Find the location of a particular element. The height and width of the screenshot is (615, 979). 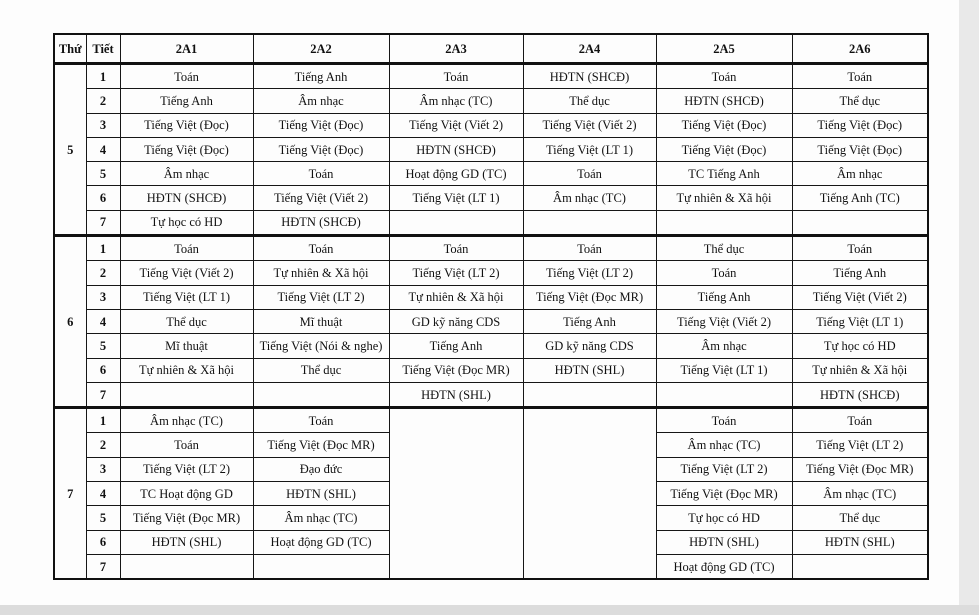

bottom-bar is located at coordinates (489, 610).